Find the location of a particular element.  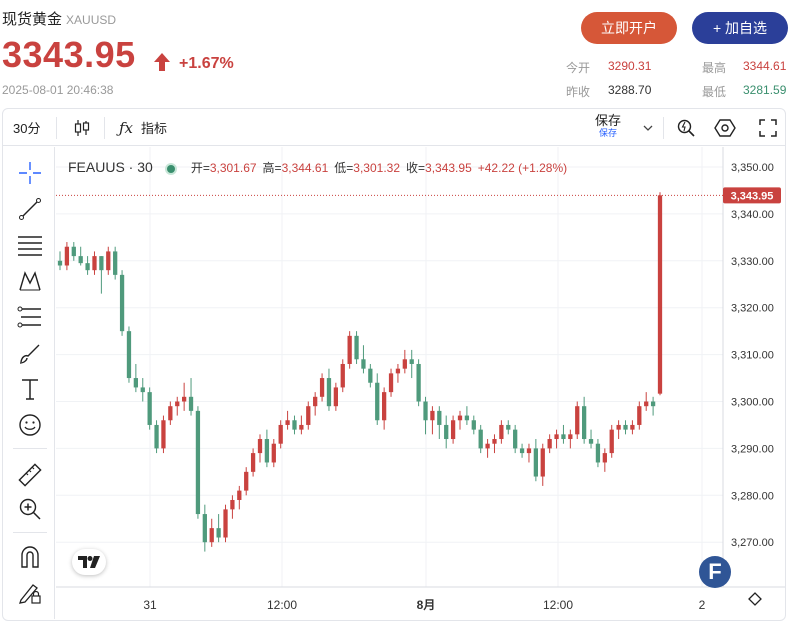

emoji-tool is located at coordinates (30, 425).